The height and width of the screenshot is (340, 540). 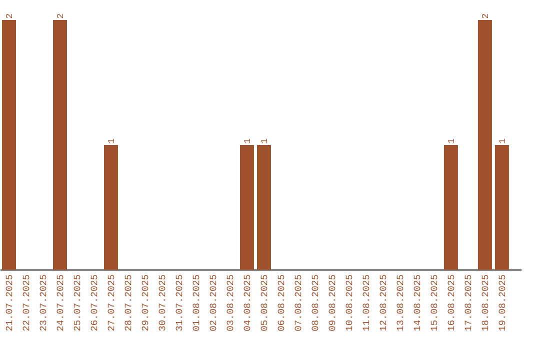 I want to click on x-tick-label: 19.08.2025, so click(x=502, y=302).